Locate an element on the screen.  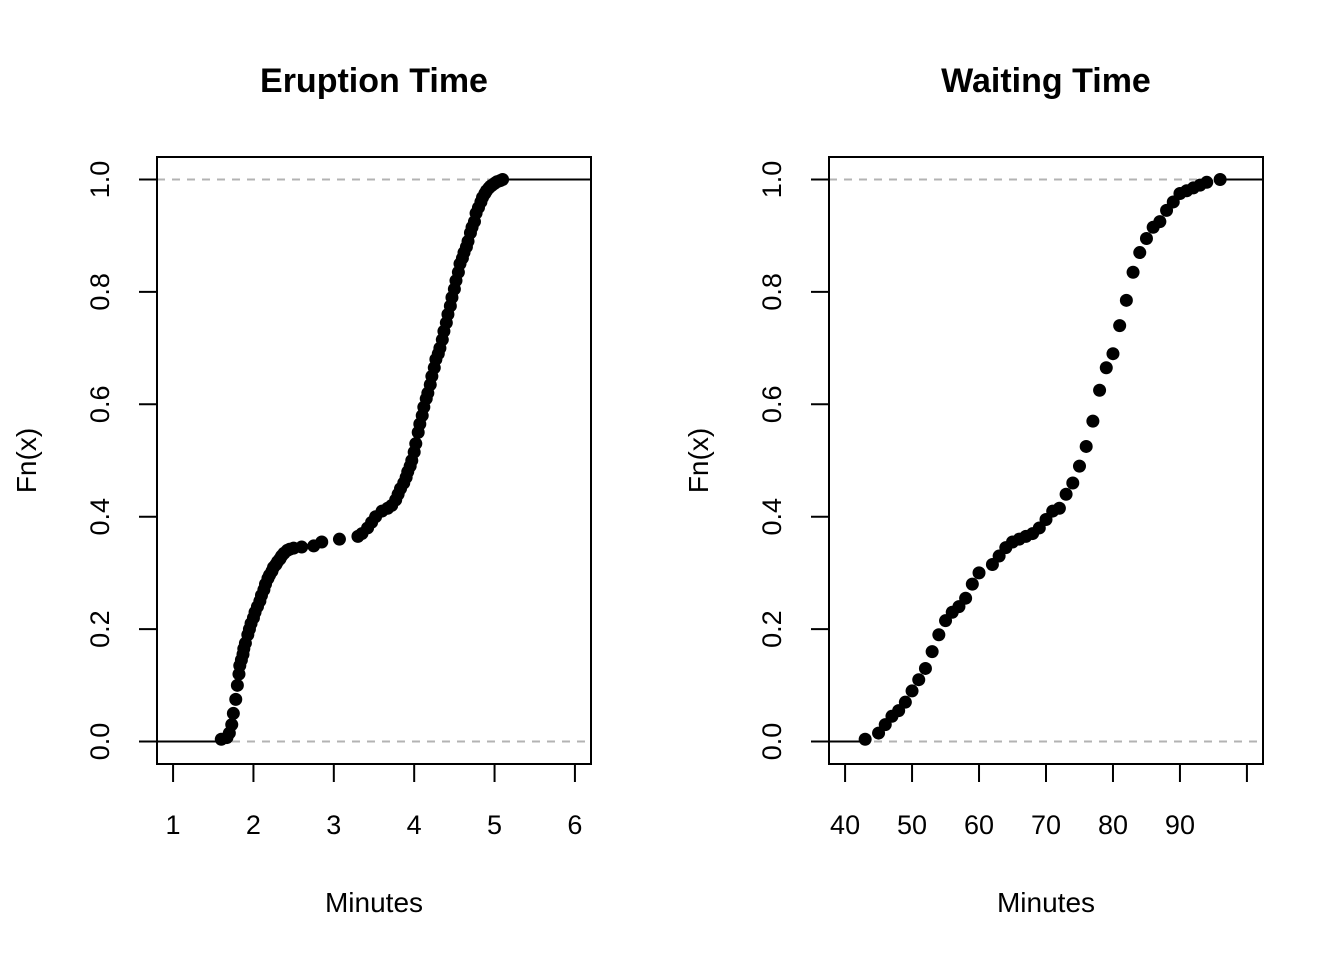
x-tick-label: 1 is located at coordinates (173, 825).